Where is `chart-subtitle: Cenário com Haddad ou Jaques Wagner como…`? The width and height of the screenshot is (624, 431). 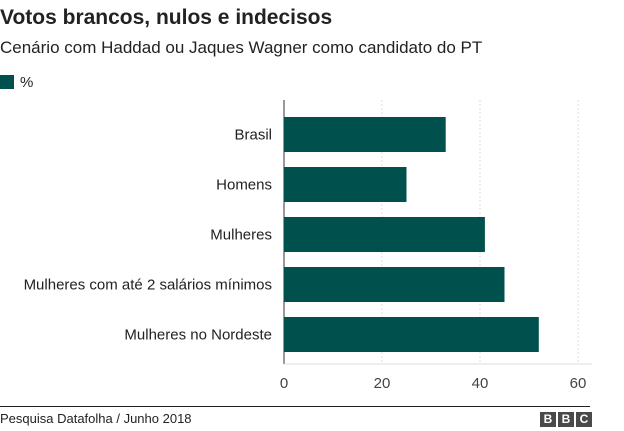
chart-subtitle: Cenário com Haddad ou Jaques Wagner como… is located at coordinates (241, 47).